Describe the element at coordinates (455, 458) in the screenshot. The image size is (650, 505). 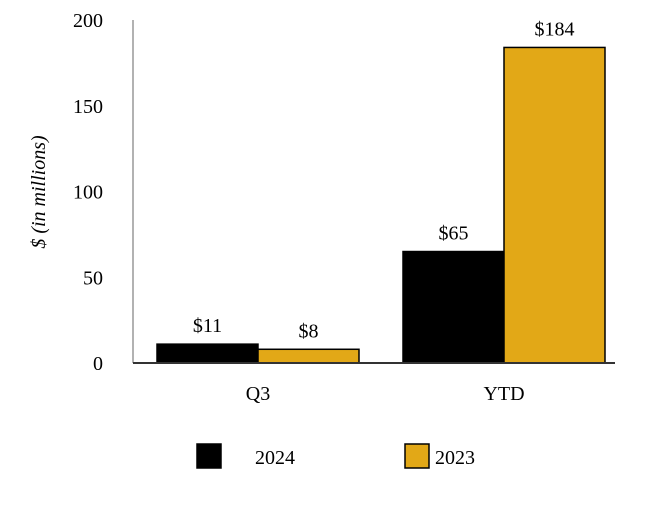
I see `legend-label: 2023` at that location.